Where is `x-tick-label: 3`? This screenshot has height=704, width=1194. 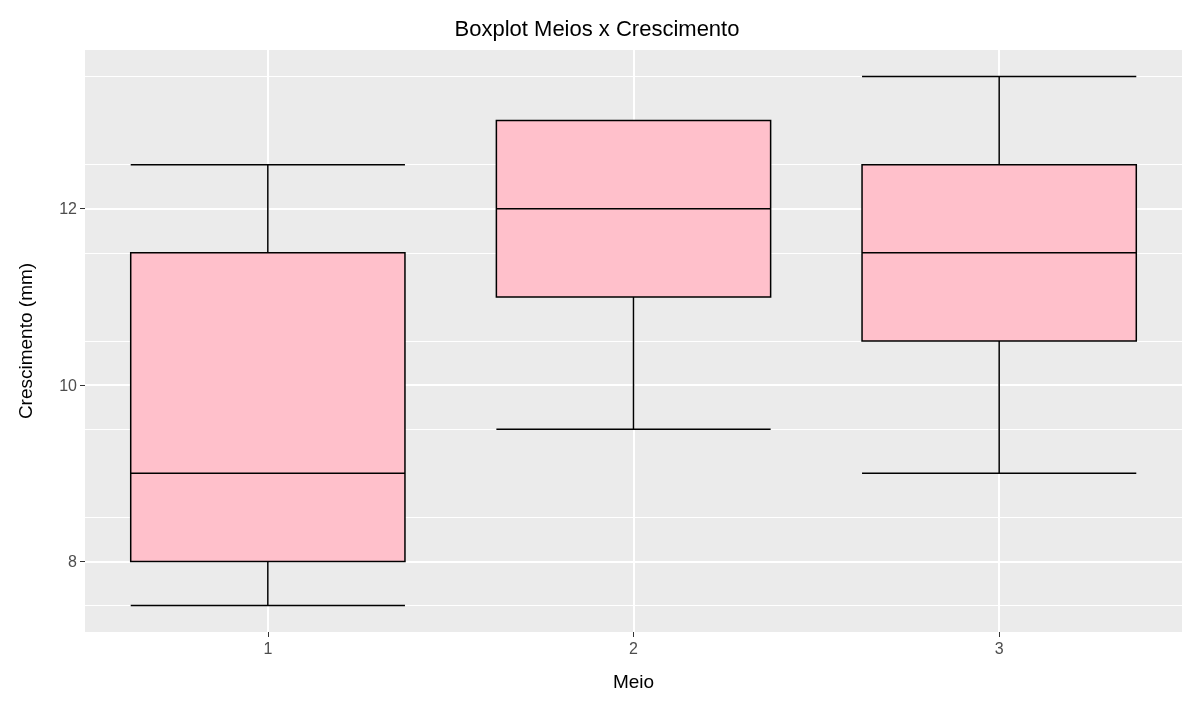 x-tick-label: 3 is located at coordinates (999, 648).